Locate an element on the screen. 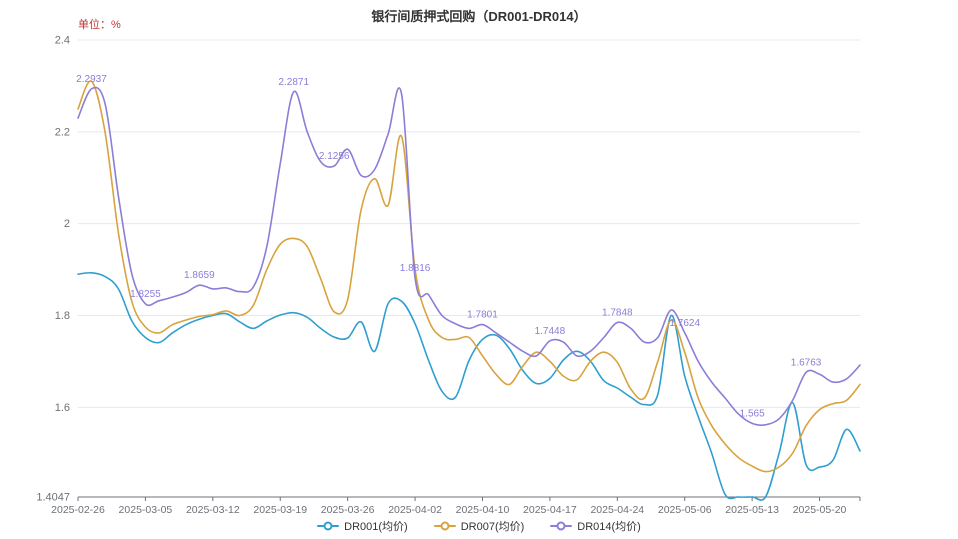 The height and width of the screenshot is (539, 958). point-value-label: 1.8659 is located at coordinates (199, 275).